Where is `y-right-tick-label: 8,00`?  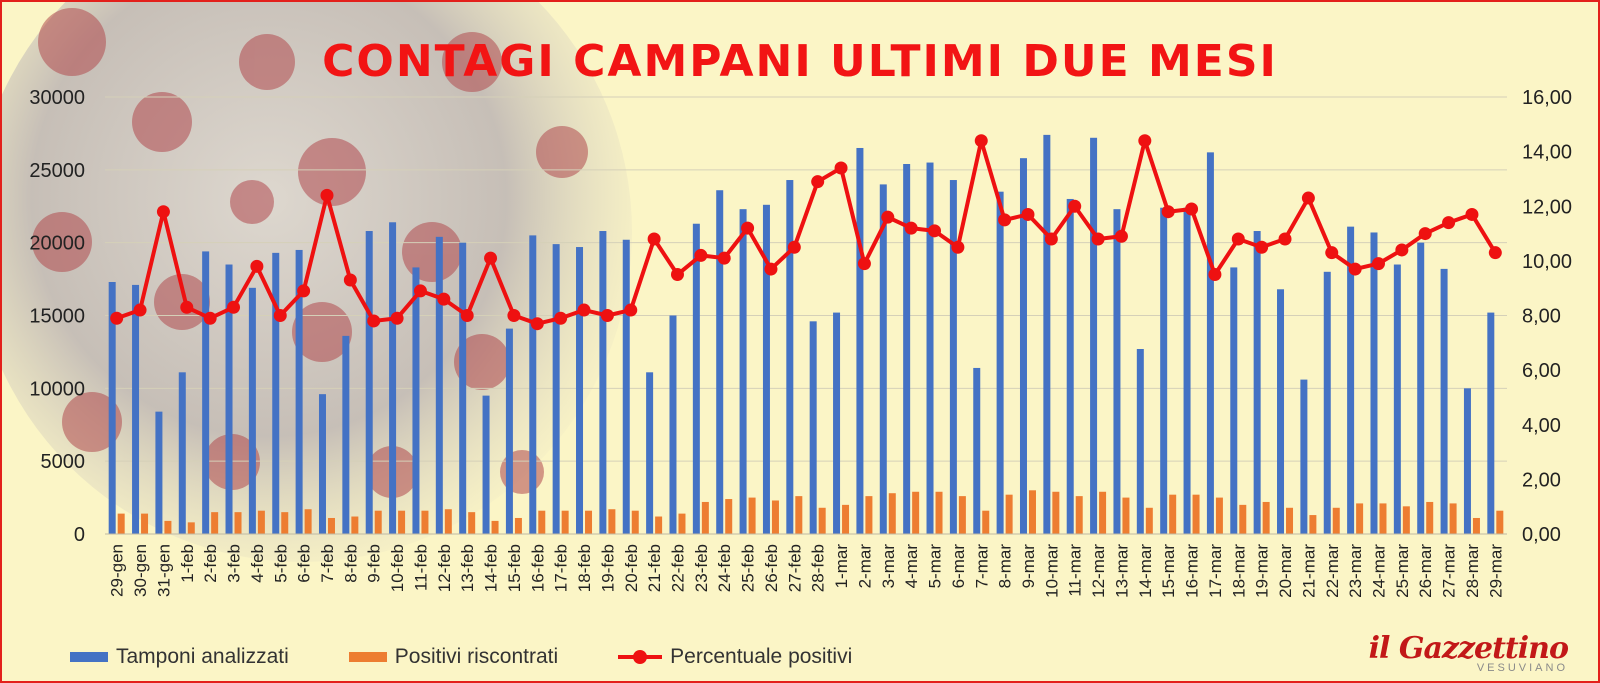
y-right-tick-label: 8,00 is located at coordinates (1541, 317).